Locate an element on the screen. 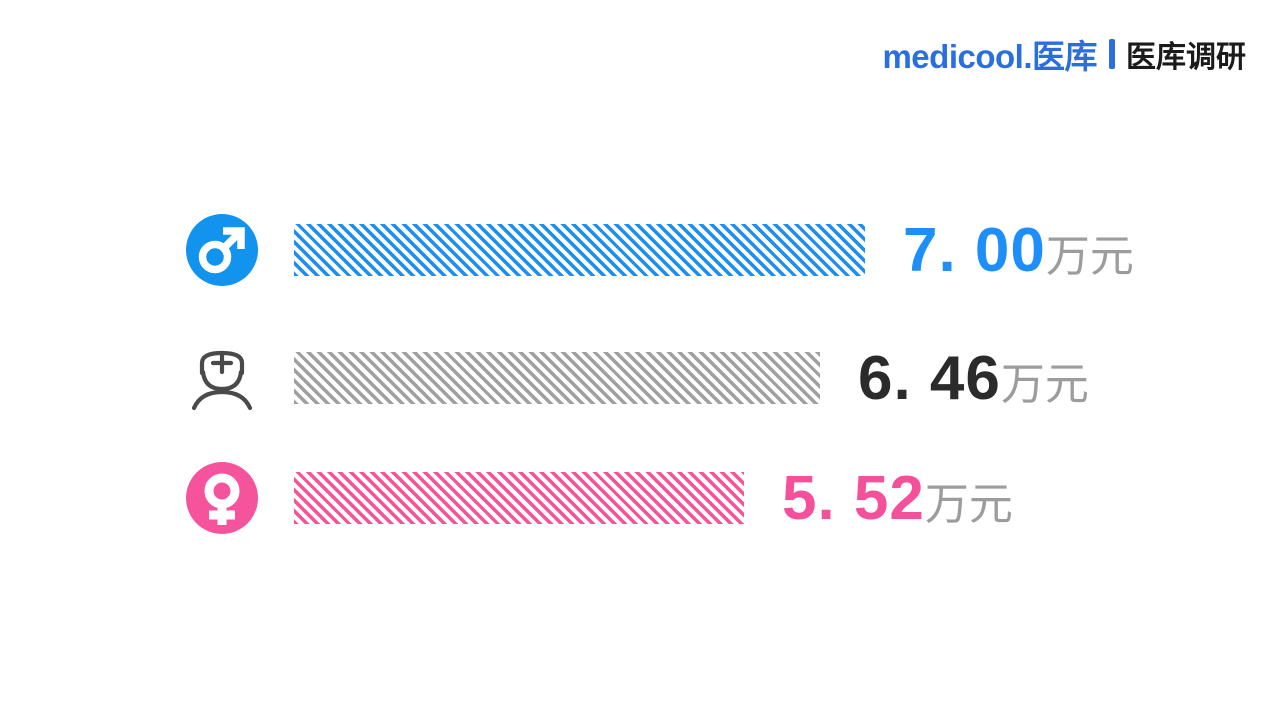  brand-tagline: 医库调研 is located at coordinates (1186, 57).